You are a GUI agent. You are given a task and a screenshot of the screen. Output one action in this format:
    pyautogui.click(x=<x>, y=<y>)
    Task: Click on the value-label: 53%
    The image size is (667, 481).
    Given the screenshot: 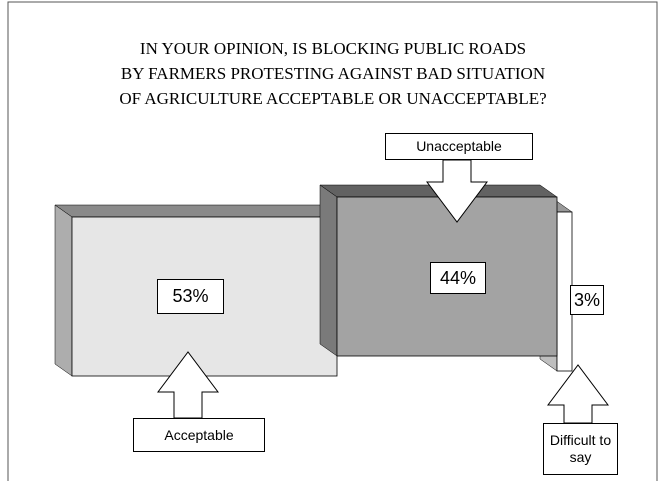 What is the action you would take?
    pyautogui.click(x=190, y=296)
    